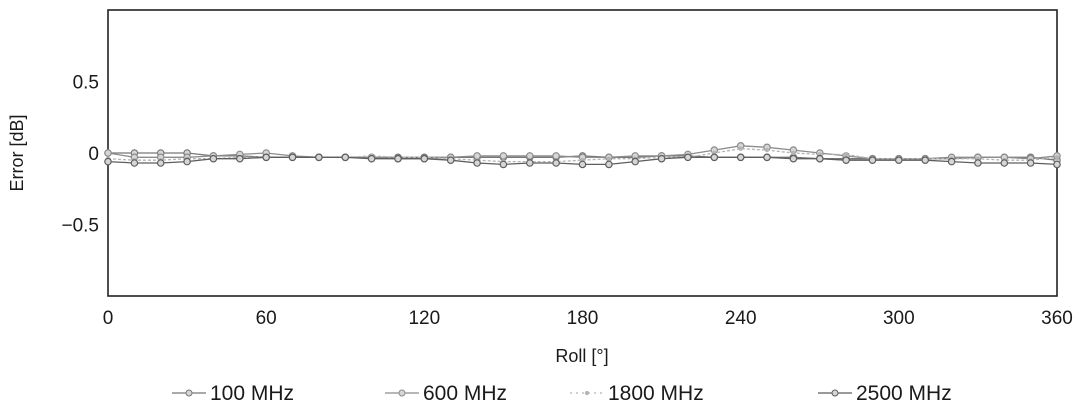 The width and height of the screenshot is (1081, 416). I want to click on x-axis-title: Roll [°], so click(581, 356).